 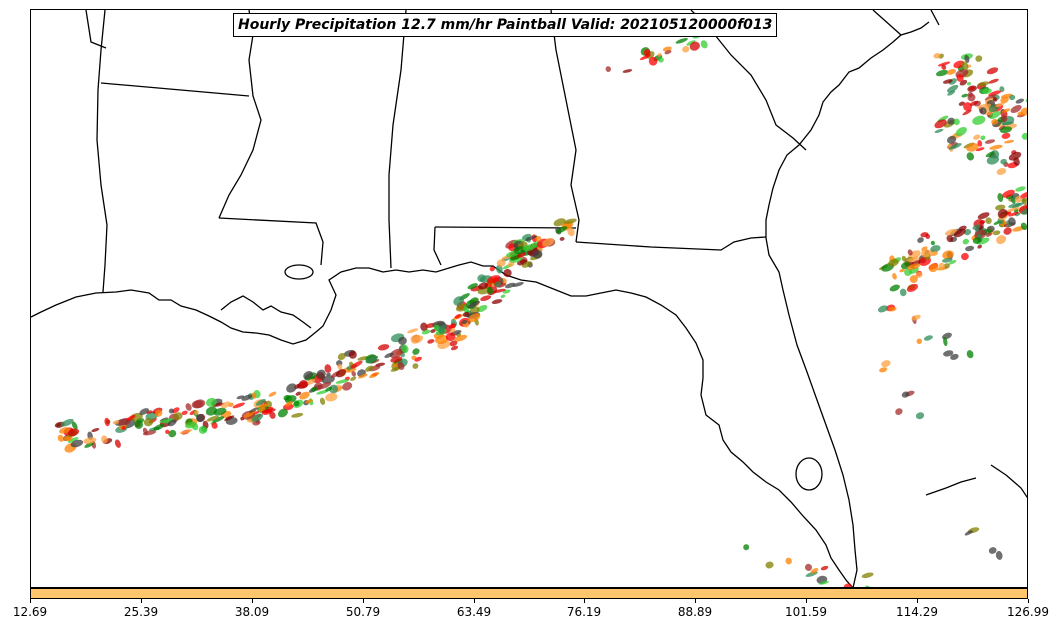 I want to click on colorbar-tick-label: 12.69, so click(x=30, y=612).